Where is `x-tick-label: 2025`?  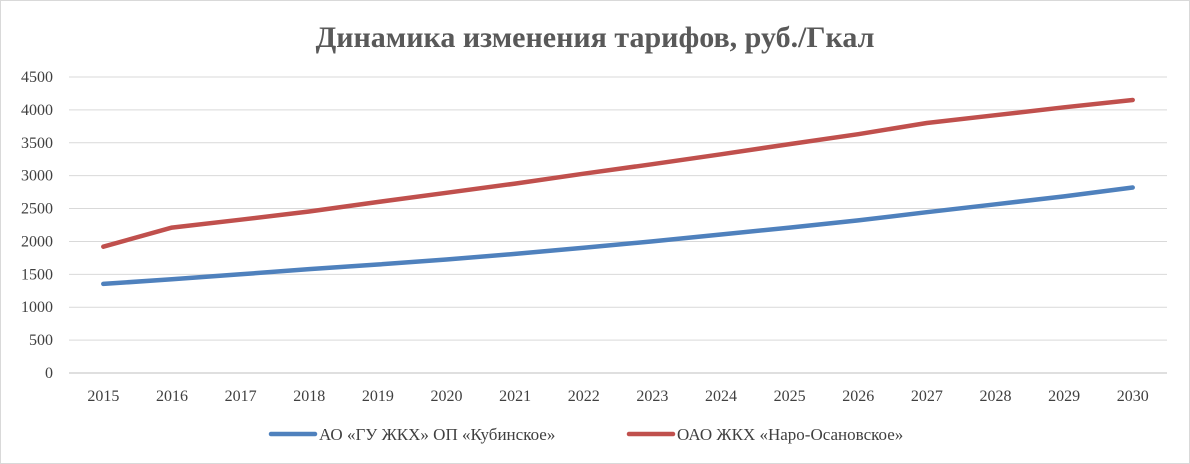
x-tick-label: 2025 is located at coordinates (790, 396).